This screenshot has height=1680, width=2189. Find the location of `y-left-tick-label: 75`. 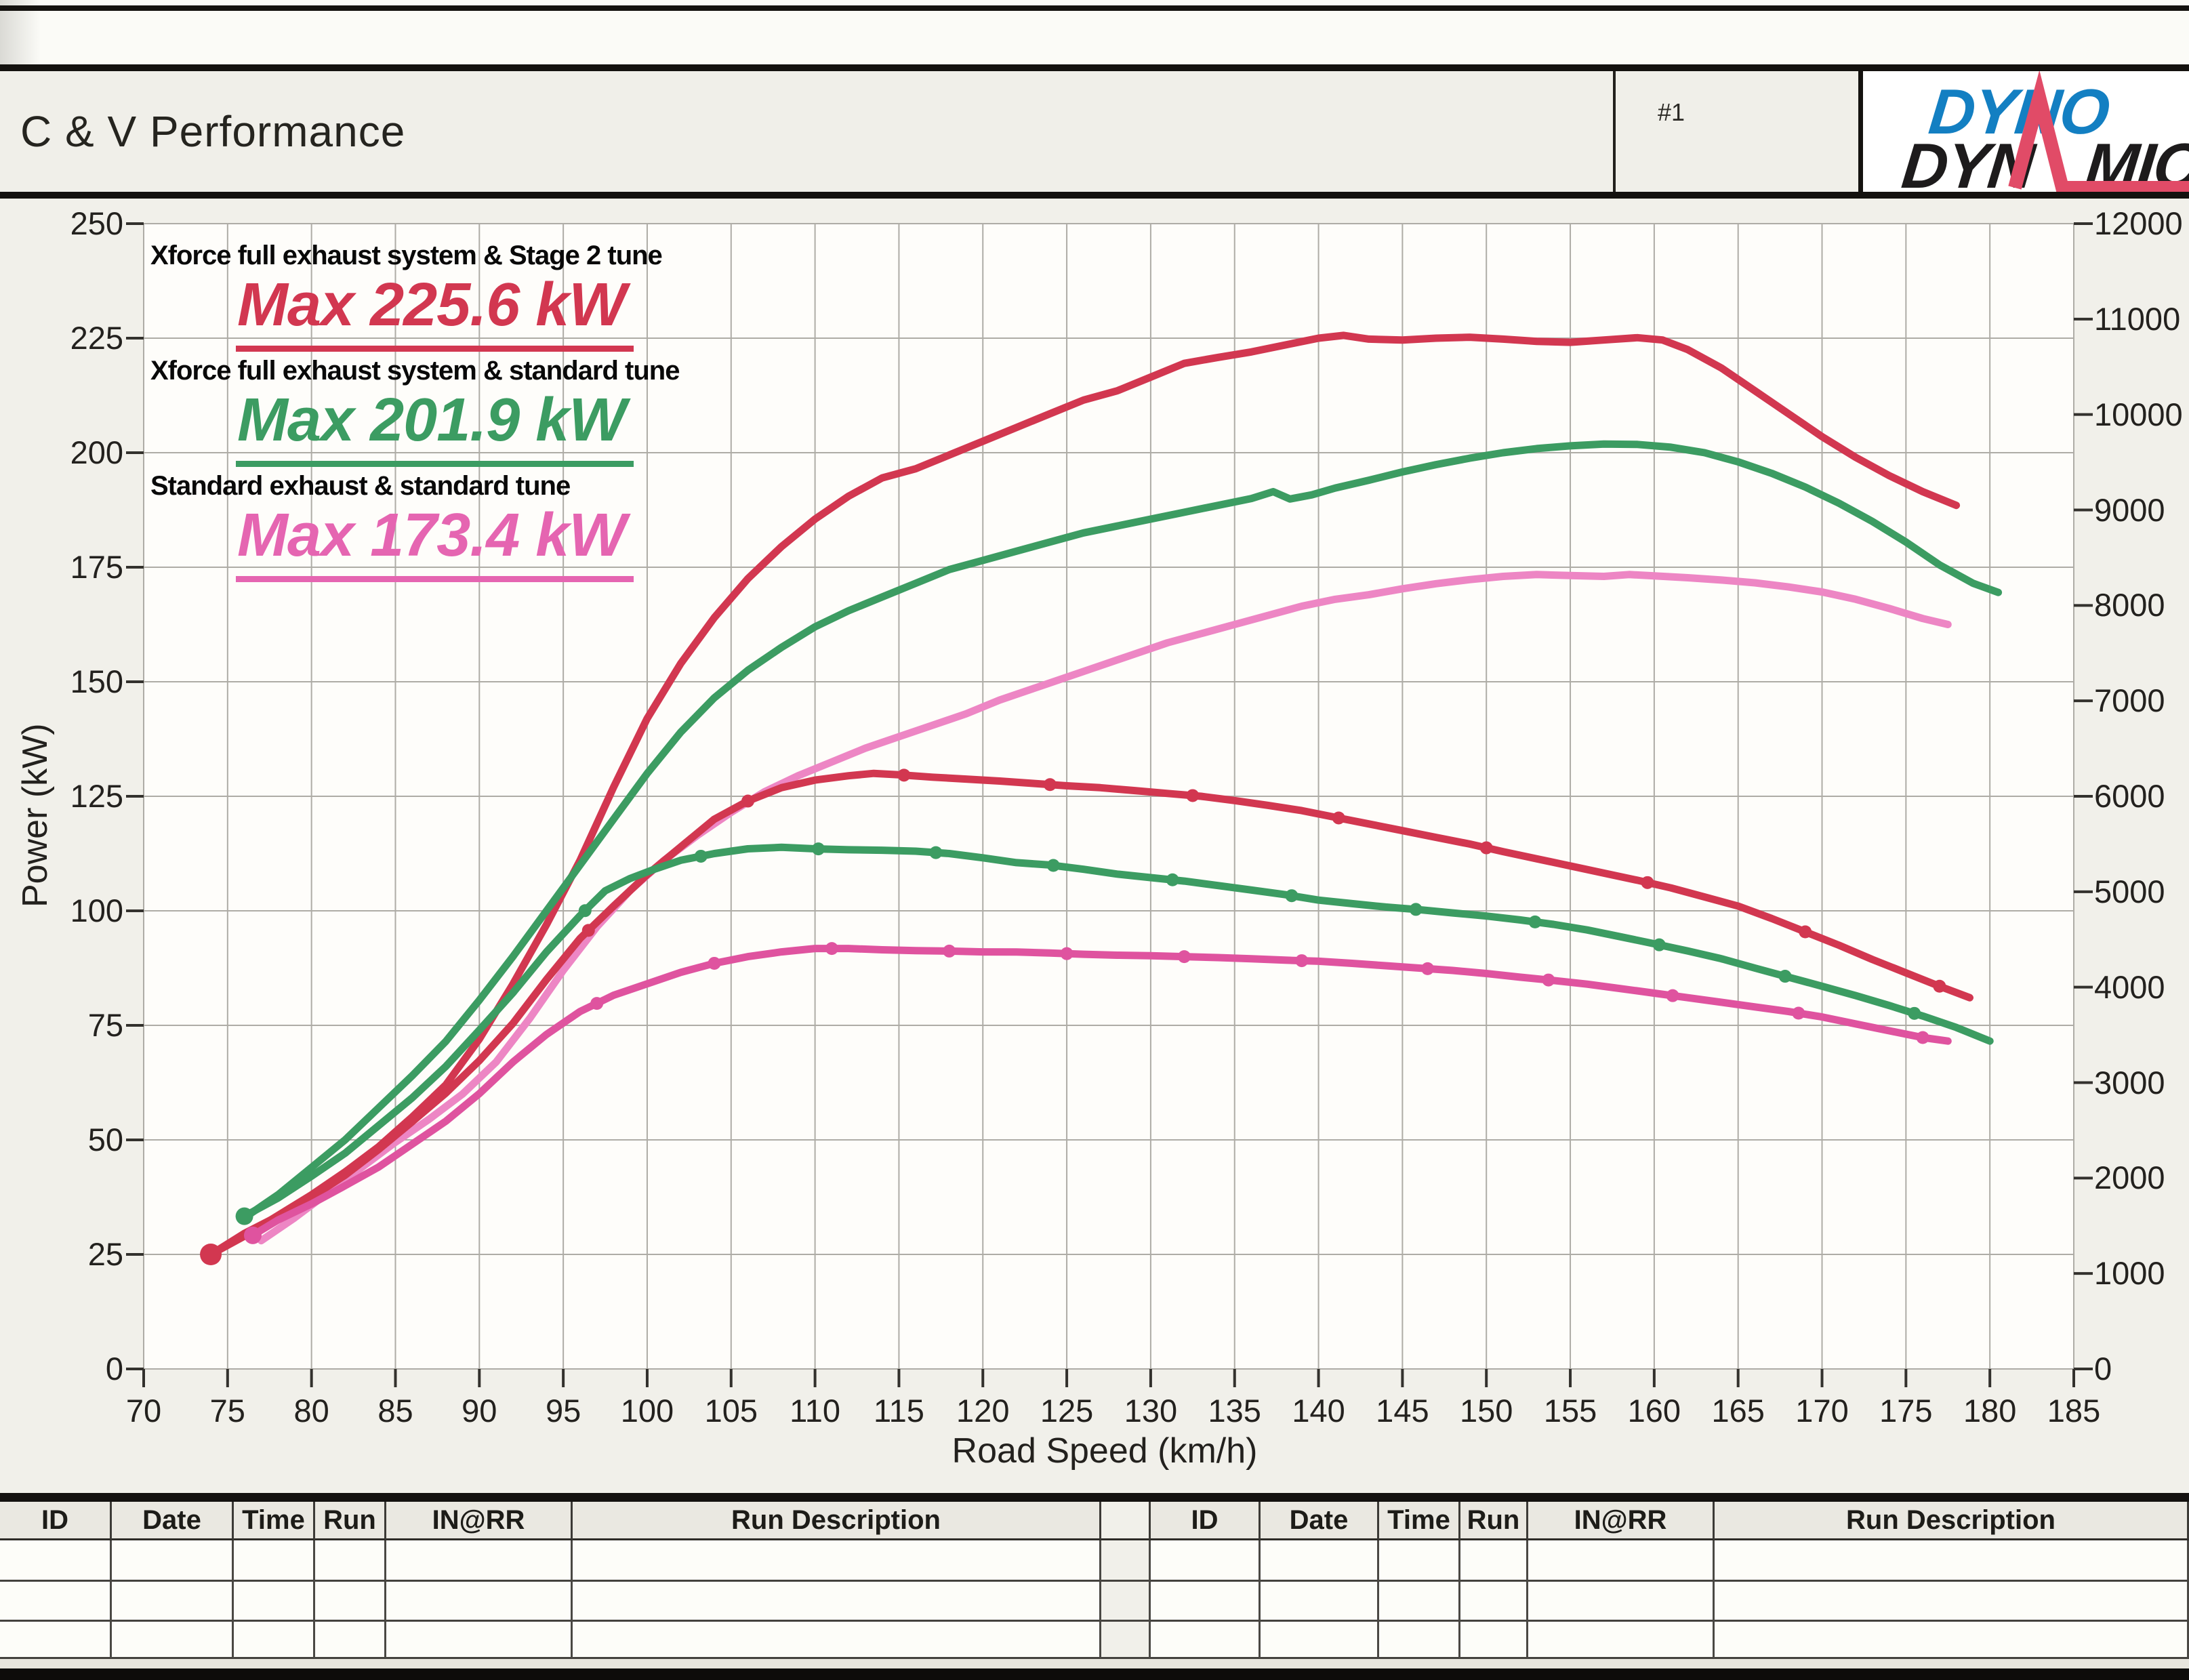

y-left-tick-label: 75 is located at coordinates (105, 1025).